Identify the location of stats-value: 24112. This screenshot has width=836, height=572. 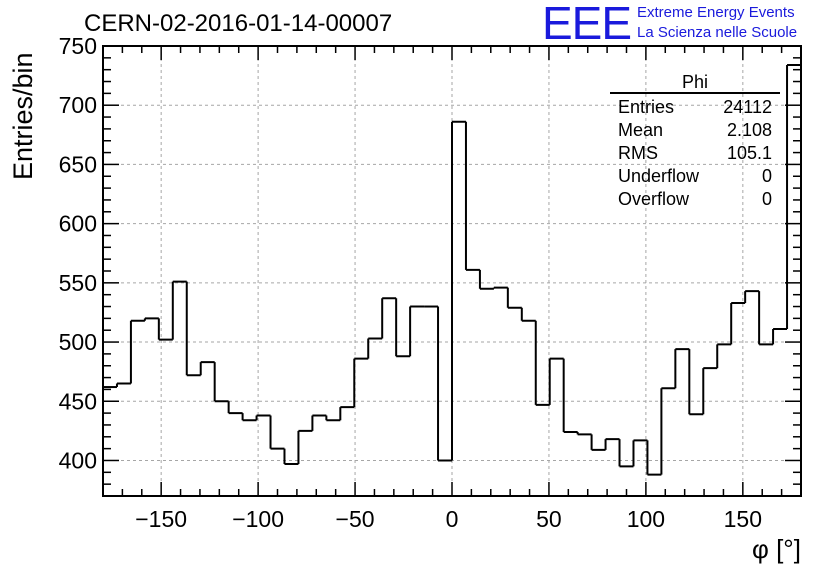
(747, 107).